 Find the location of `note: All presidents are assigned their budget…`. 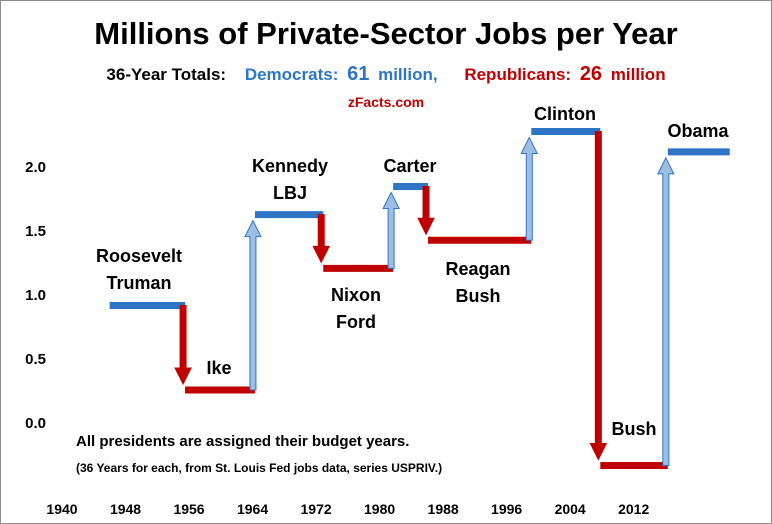

note: All presidents are assigned their budget… is located at coordinates (242, 441).